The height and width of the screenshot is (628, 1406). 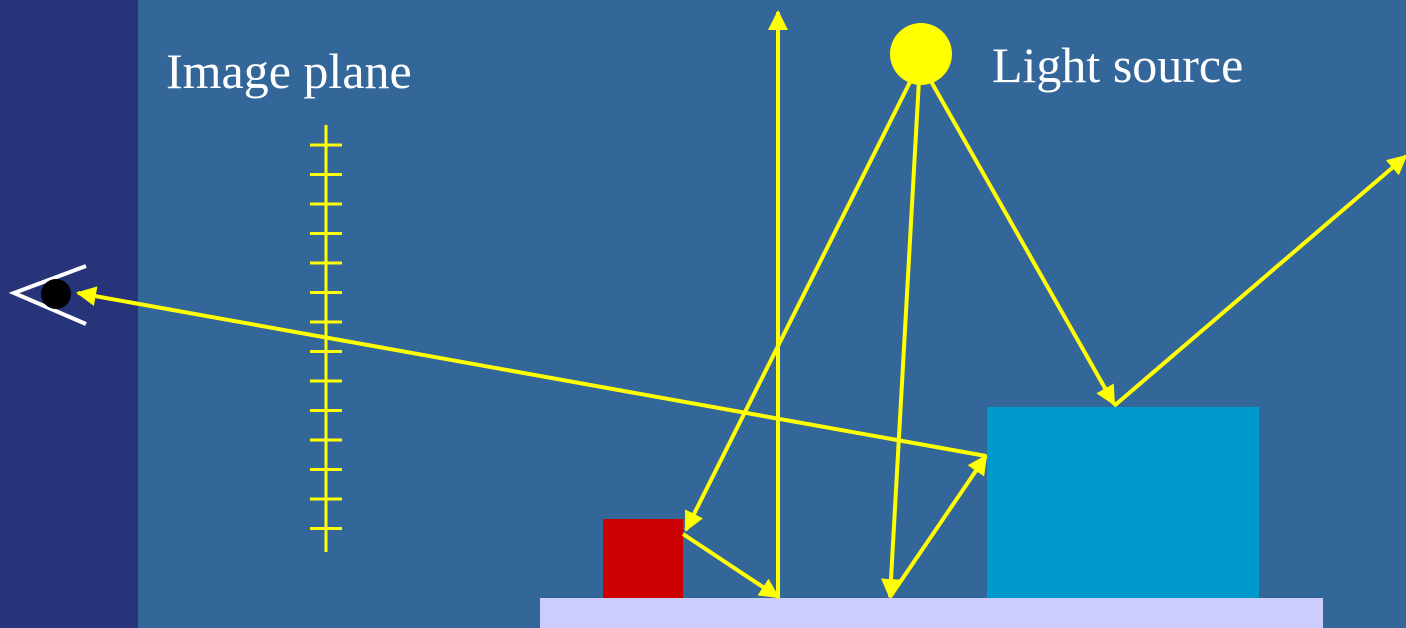 What do you see at coordinates (1021, 240) in the screenshot?
I see `ray-light-to-blue-box` at bounding box center [1021, 240].